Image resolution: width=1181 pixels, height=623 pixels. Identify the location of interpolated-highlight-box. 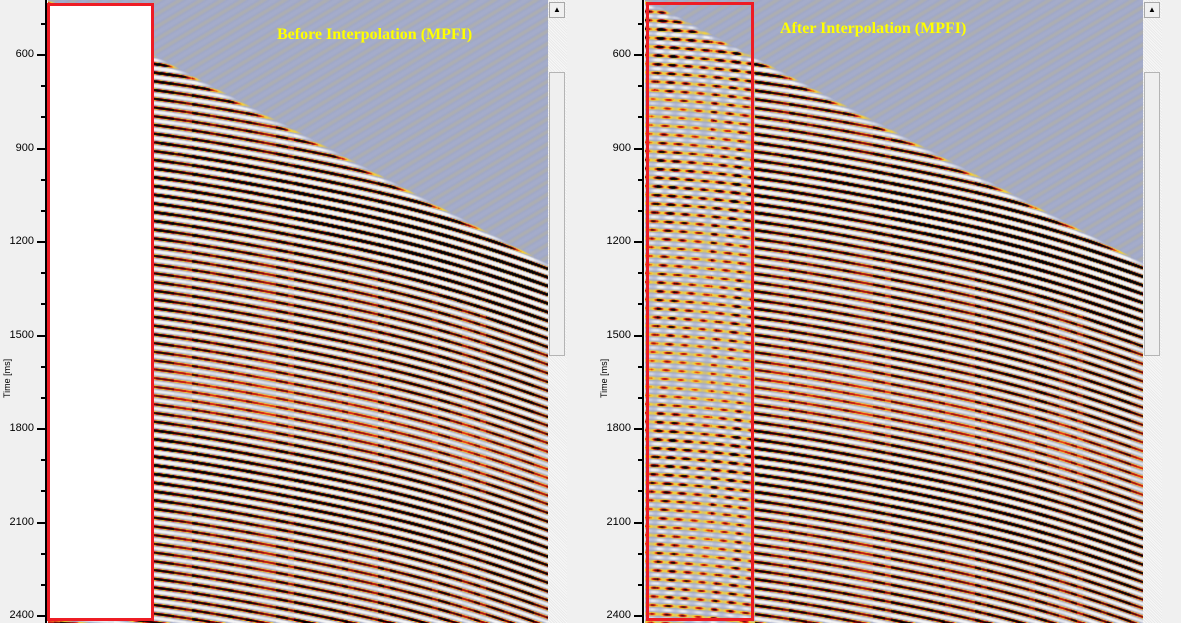
(700, 311).